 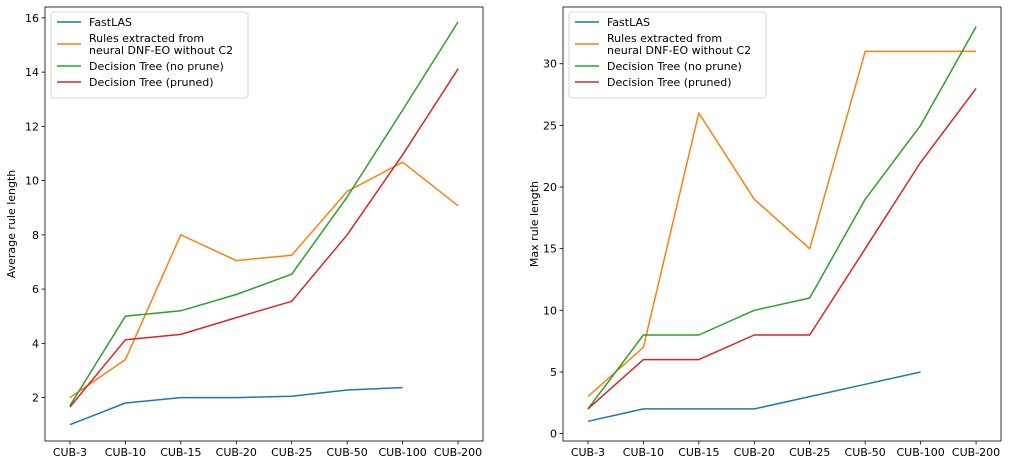 I want to click on y-tick-label: 6, so click(x=35, y=289).